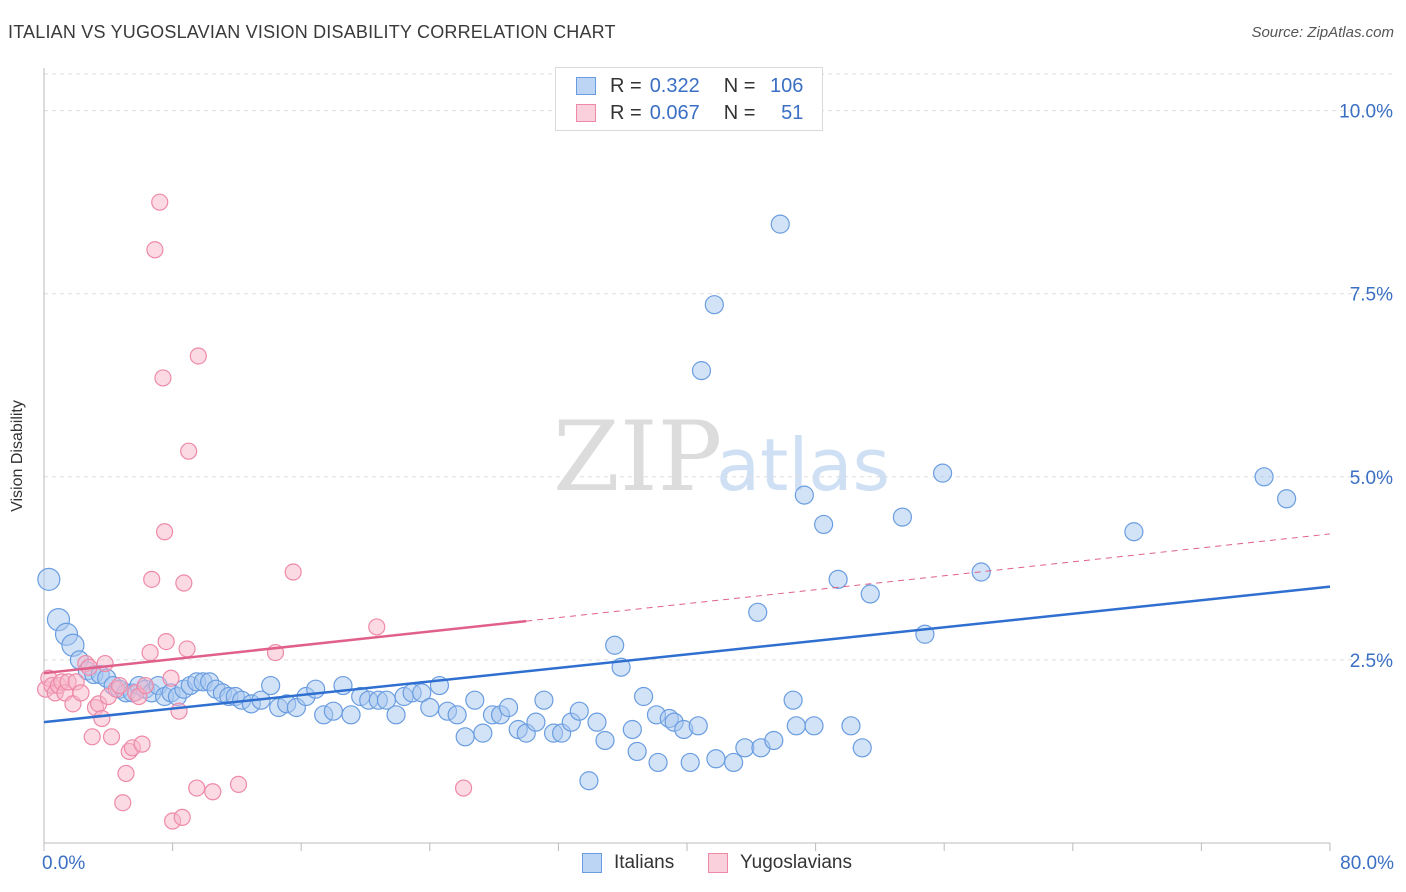 This screenshot has height=892, width=1406. Describe the element at coordinates (586, 113) in the screenshot. I see `legend-swatch-pink` at that location.